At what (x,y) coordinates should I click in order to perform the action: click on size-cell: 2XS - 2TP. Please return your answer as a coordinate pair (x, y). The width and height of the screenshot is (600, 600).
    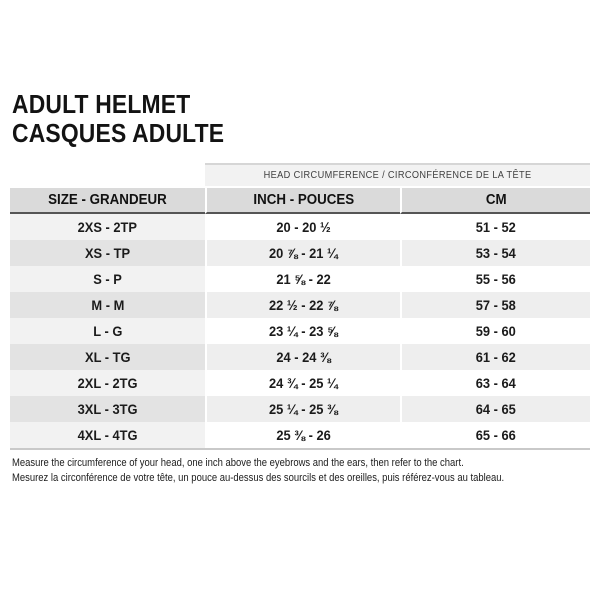
    Looking at the image, I should click on (107, 227).